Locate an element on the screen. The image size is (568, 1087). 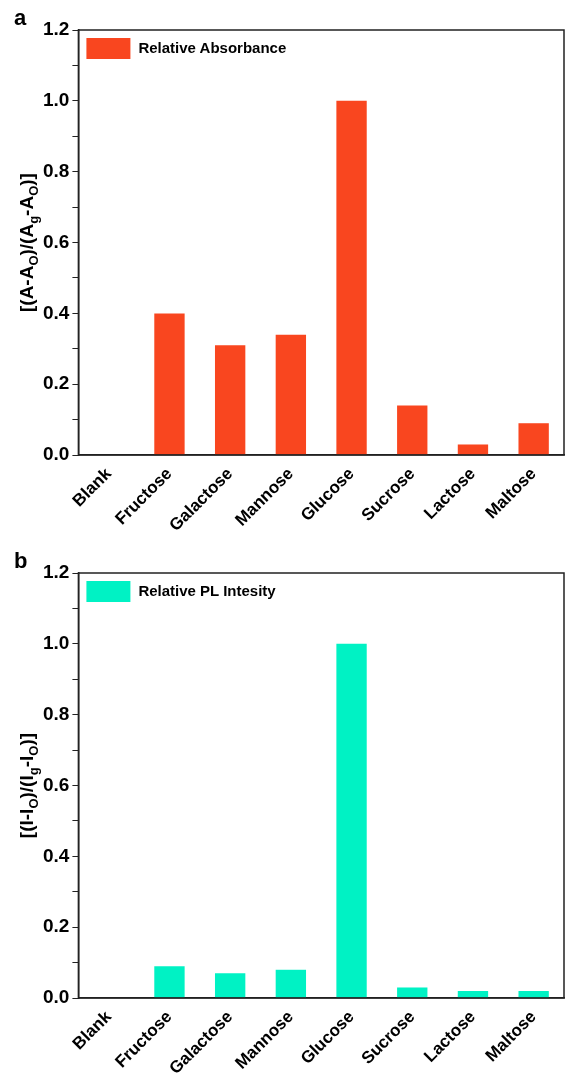
legend-label: Relative PL Intesity is located at coordinates (207, 591).